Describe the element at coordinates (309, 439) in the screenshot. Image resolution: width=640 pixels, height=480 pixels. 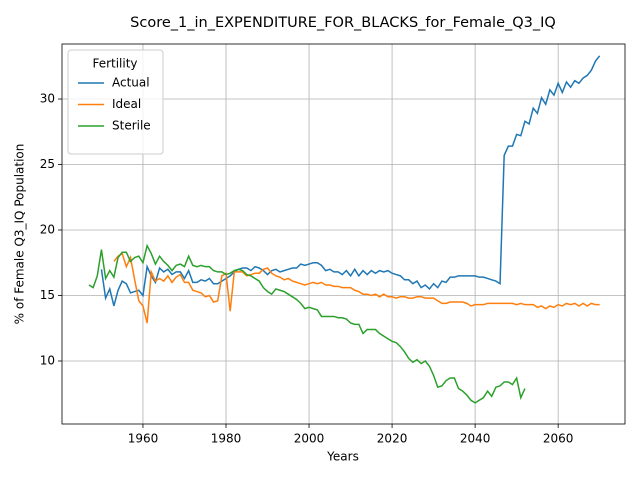
I see `x-tick-label: 2000` at that location.